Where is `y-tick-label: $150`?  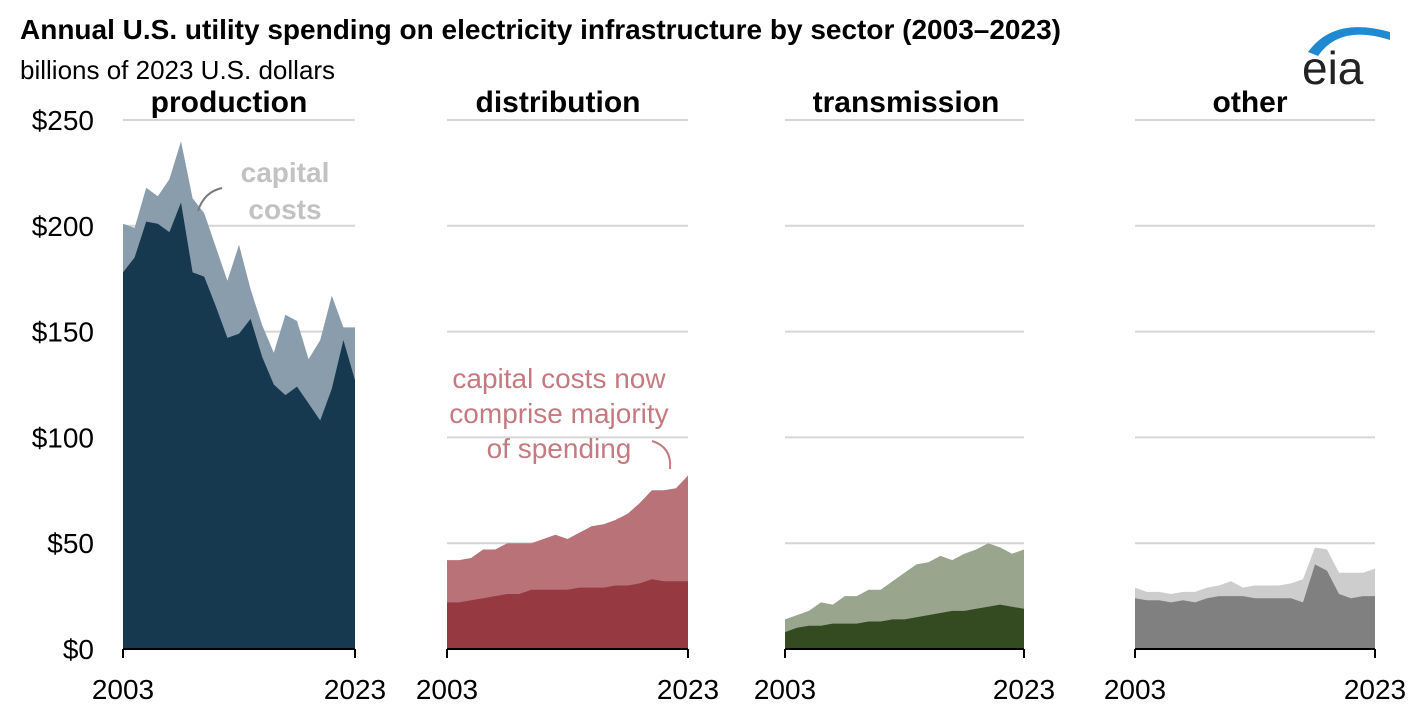 y-tick-label: $150 is located at coordinates (63, 332).